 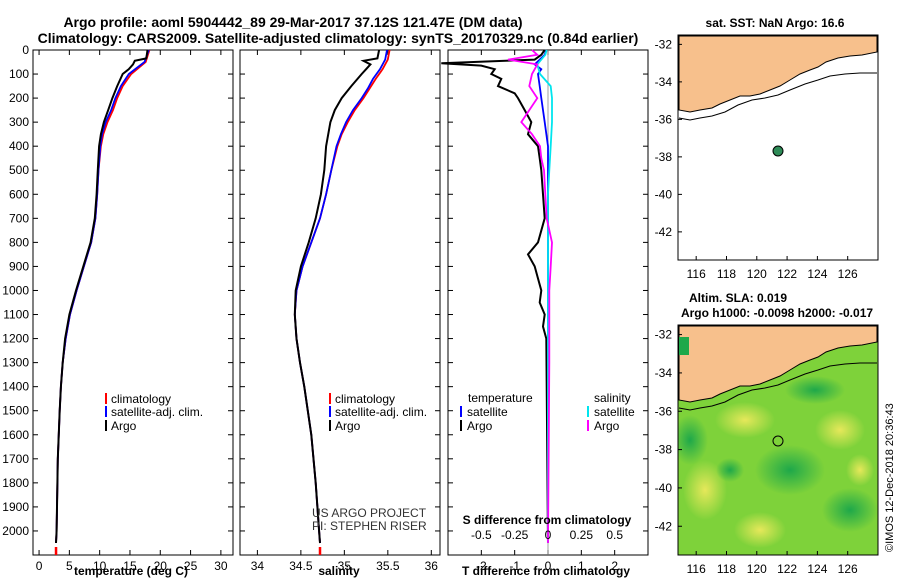 I want to click on depth-tick-label: 200, so click(x=19, y=98).